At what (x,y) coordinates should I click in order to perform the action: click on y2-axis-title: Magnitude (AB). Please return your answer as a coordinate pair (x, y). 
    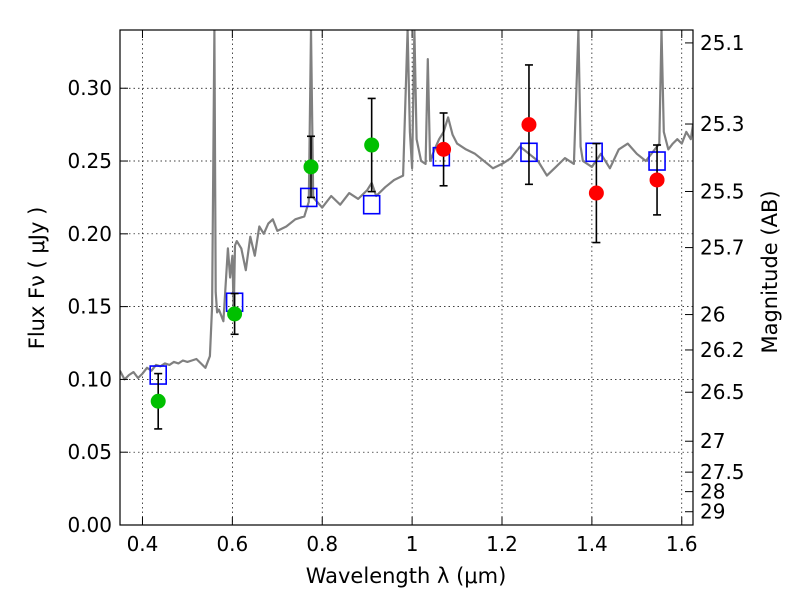
    Looking at the image, I should click on (770, 271).